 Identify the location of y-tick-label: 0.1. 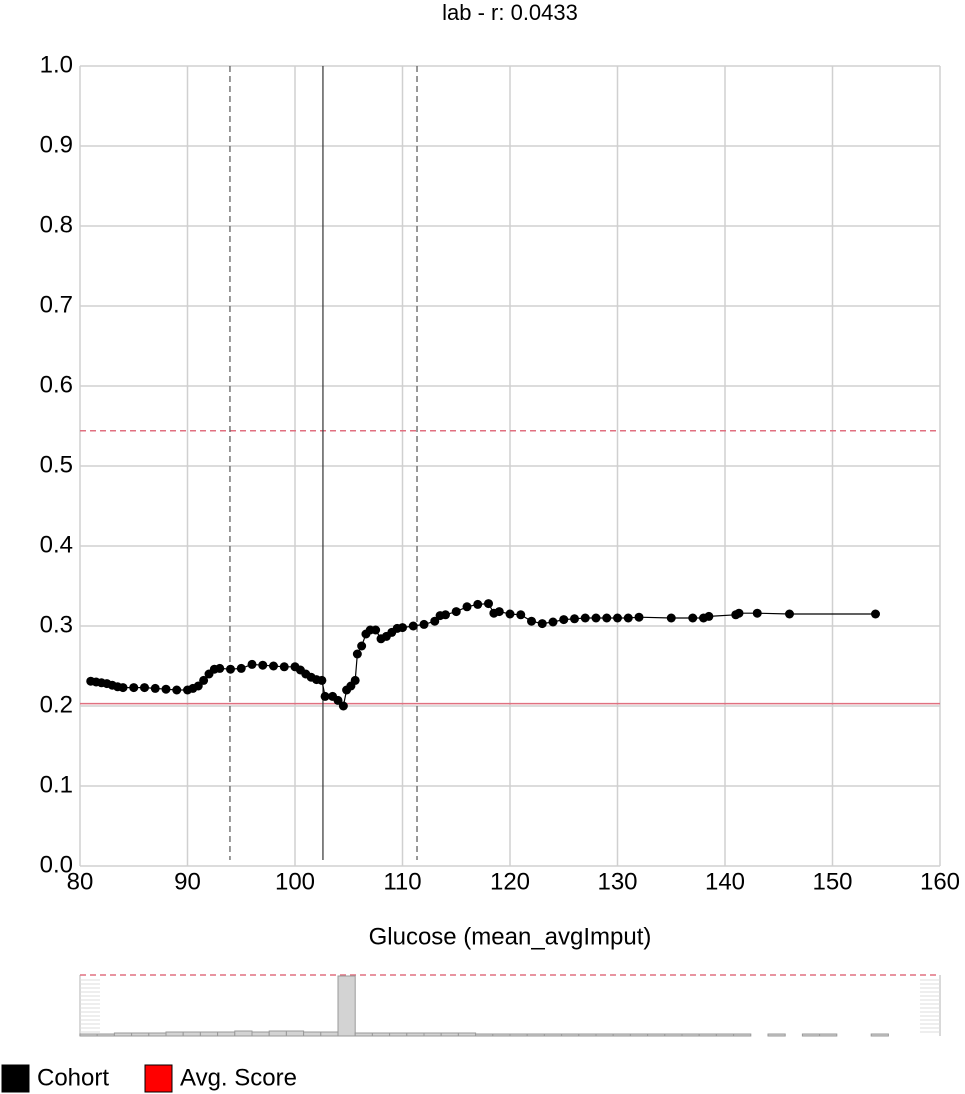
(56, 784).